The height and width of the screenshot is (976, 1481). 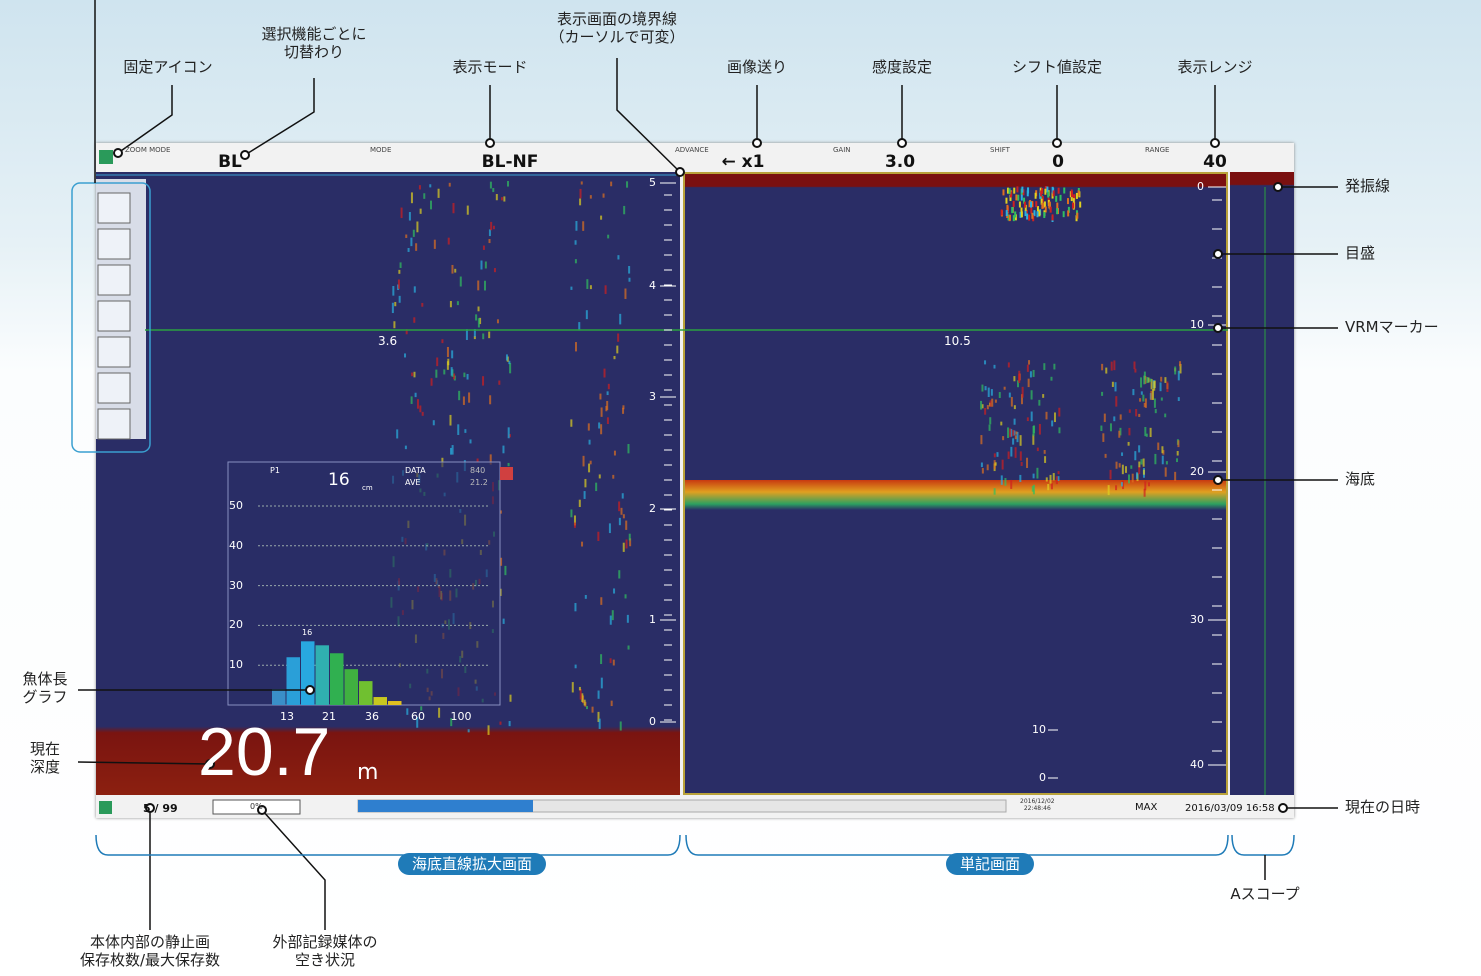 What do you see at coordinates (111, 317) in the screenshot?
I see `icon-outline` at bounding box center [111, 317].